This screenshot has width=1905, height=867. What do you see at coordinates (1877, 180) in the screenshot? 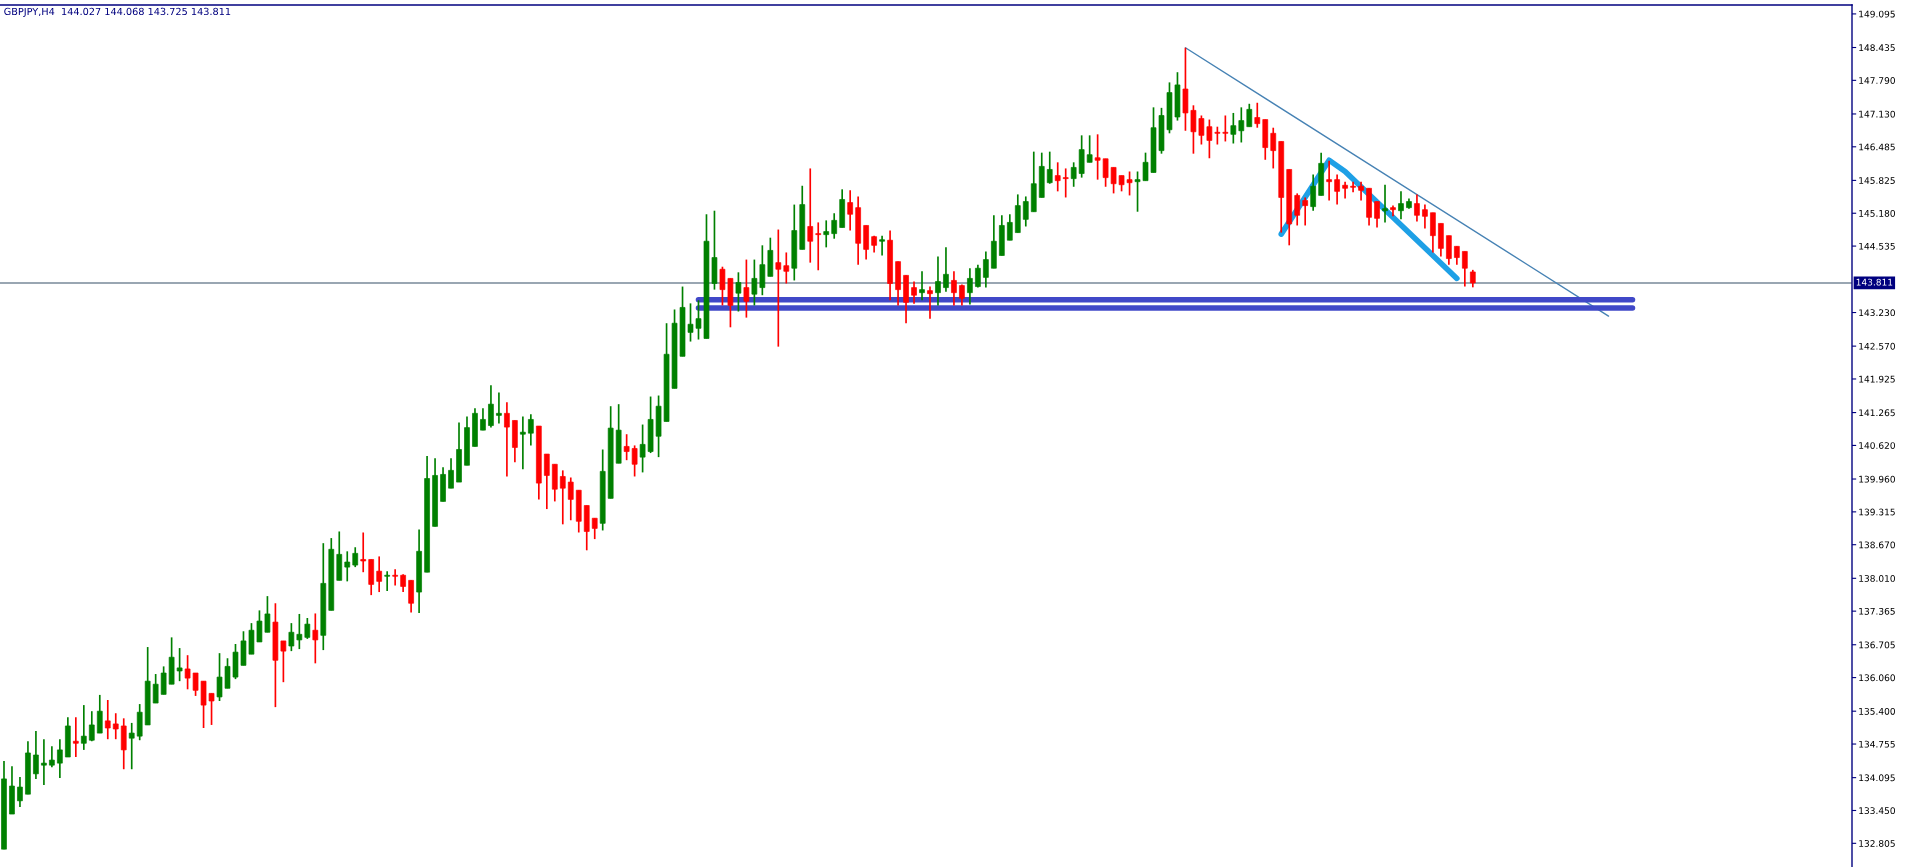
I see `y-tick-label: 145.825` at bounding box center [1877, 180].